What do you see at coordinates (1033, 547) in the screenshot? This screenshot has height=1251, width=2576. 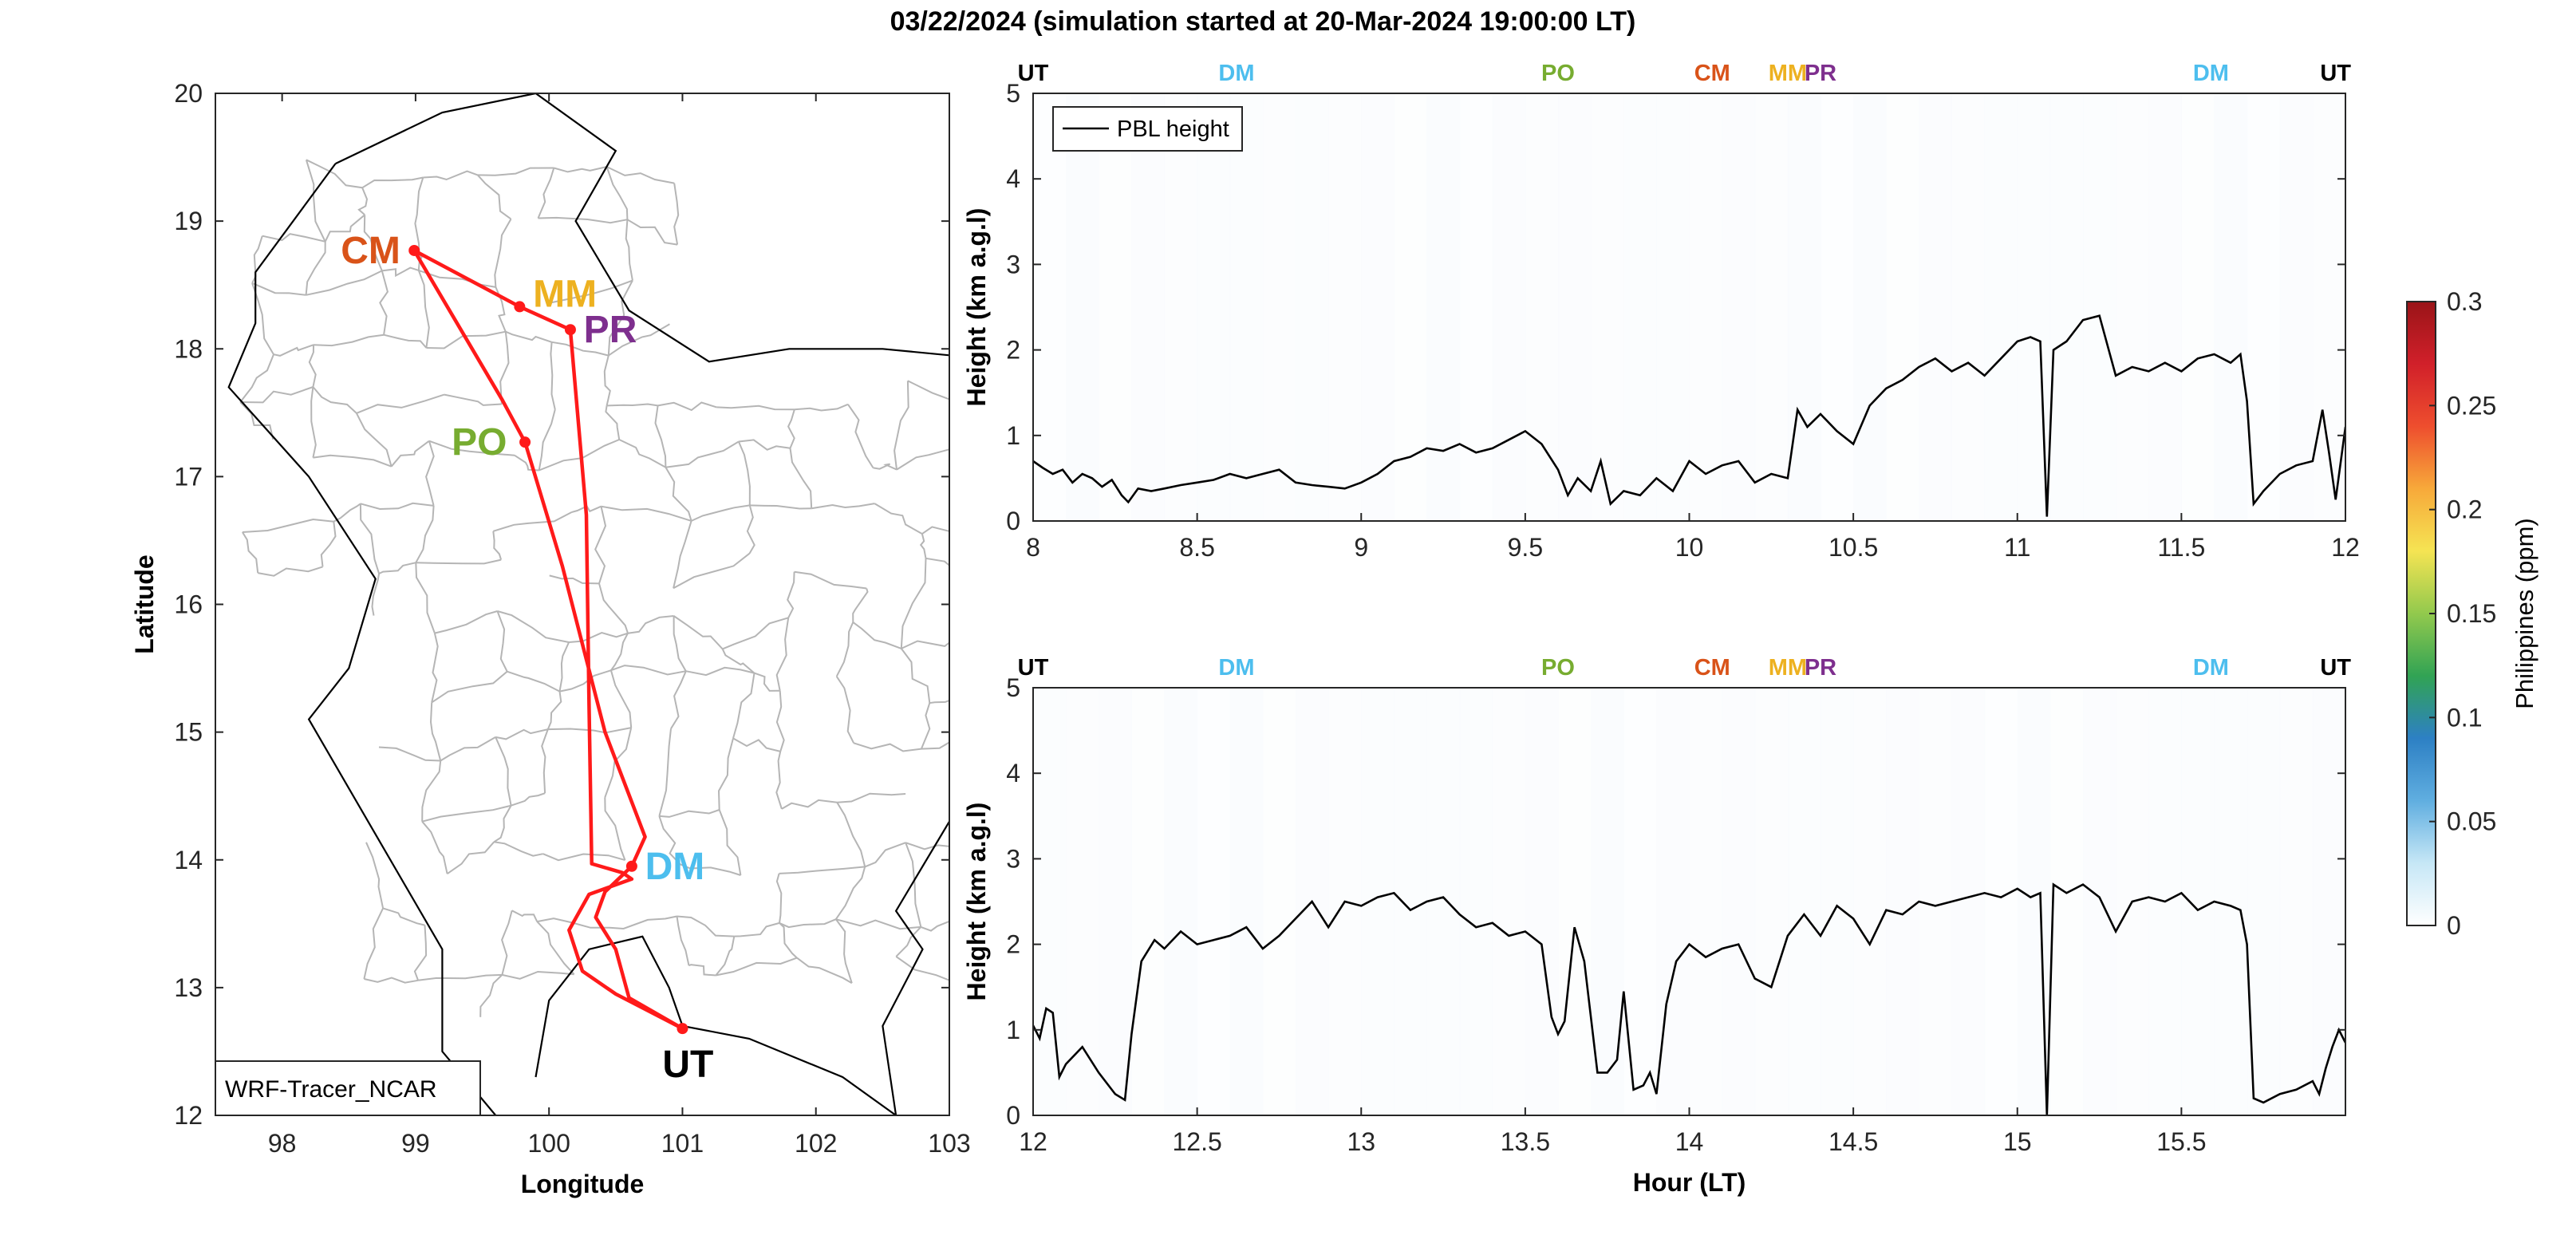 I see `x-tick-label: 8` at bounding box center [1033, 547].